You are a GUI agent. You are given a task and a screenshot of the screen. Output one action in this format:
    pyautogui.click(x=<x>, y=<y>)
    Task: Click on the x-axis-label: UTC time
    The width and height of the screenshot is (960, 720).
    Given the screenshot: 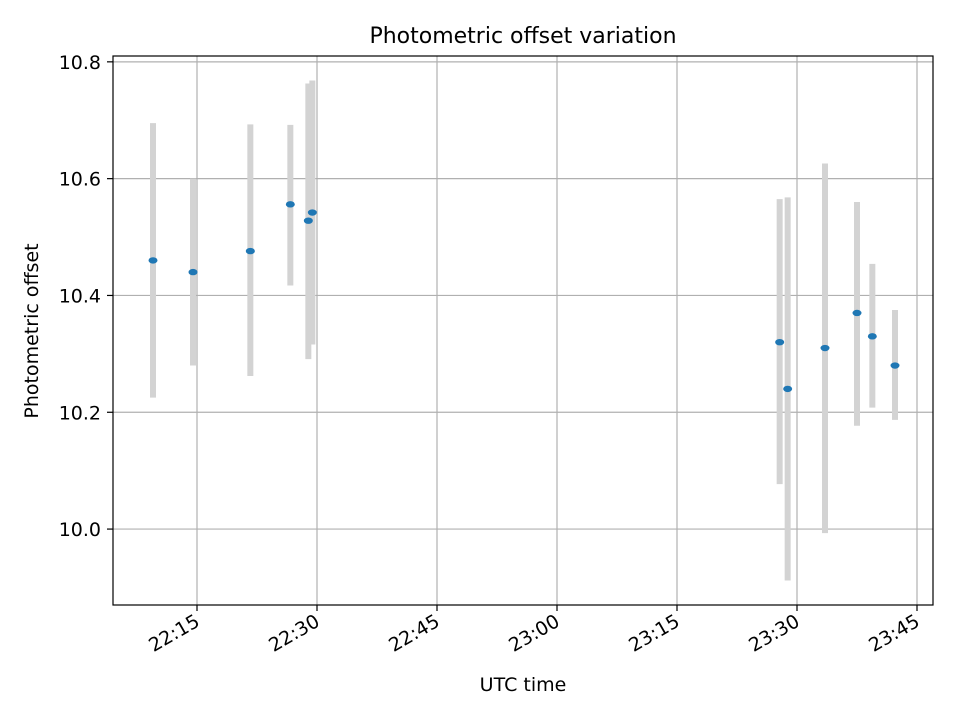 What is the action you would take?
    pyautogui.click(x=523, y=685)
    